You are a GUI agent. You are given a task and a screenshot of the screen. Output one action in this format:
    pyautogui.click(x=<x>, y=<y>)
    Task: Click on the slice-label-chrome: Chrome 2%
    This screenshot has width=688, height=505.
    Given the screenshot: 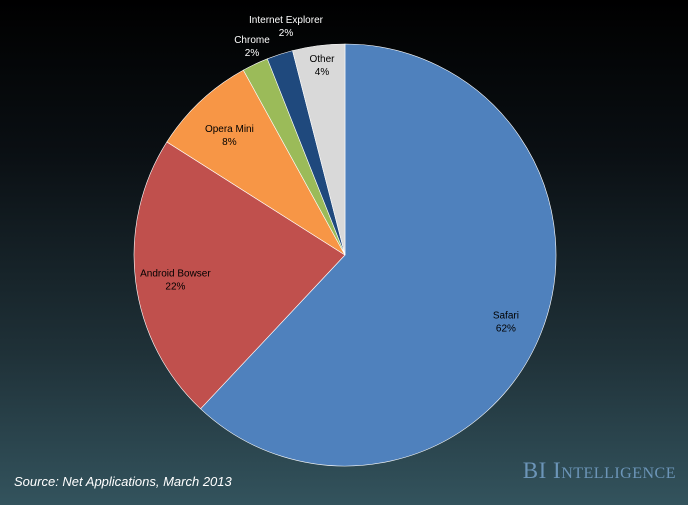 What is the action you would take?
    pyautogui.click(x=252, y=47)
    